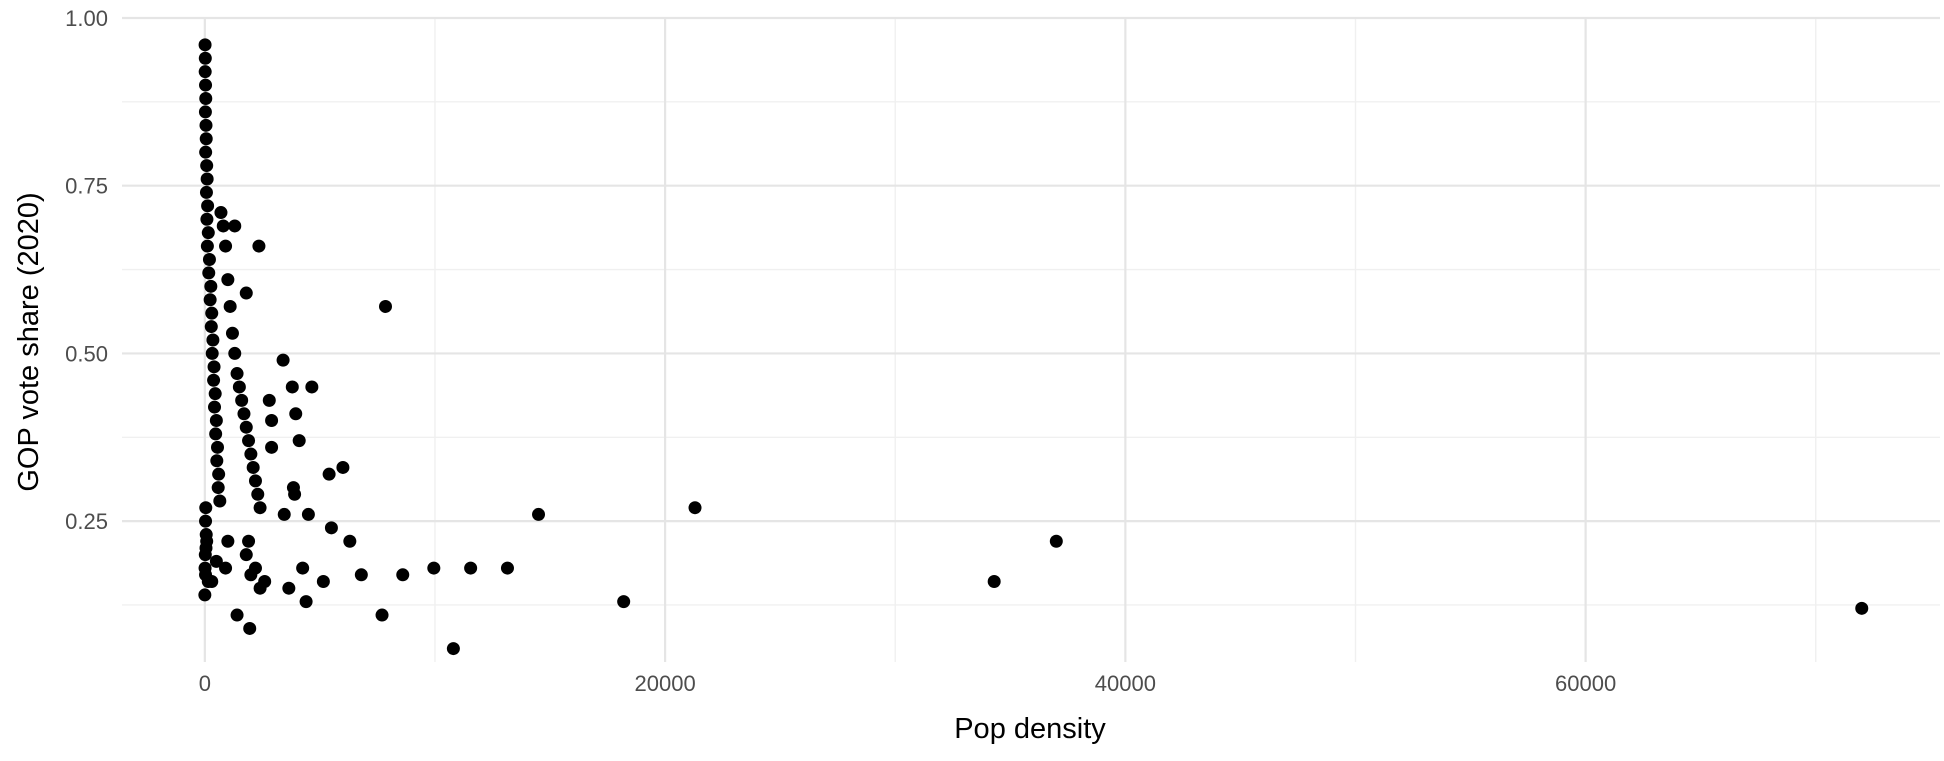 Image resolution: width=1944 pixels, height=761 pixels. Describe the element at coordinates (205, 683) in the screenshot. I see `x-tick-label: 0` at that location.